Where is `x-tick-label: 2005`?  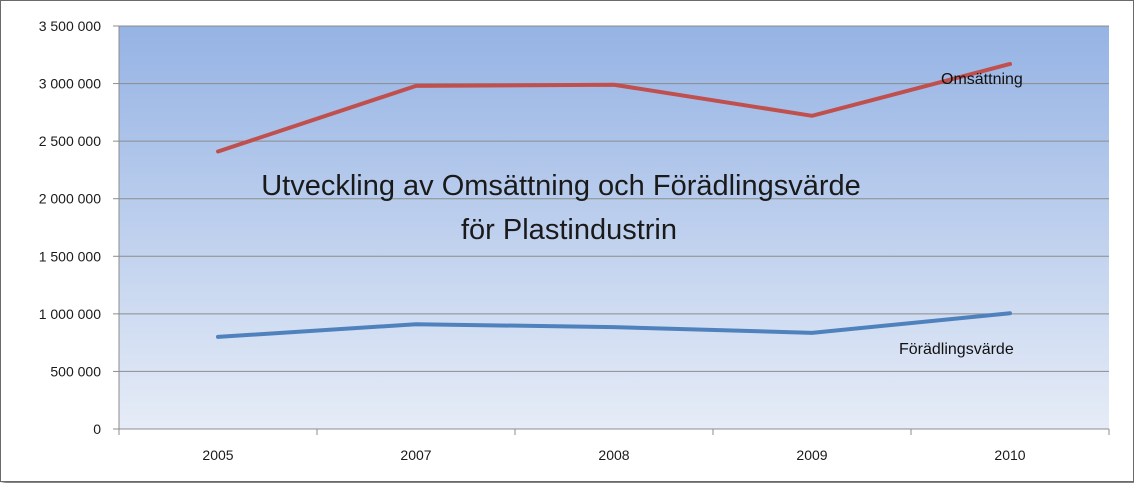
x-tick-label: 2005 is located at coordinates (217, 455).